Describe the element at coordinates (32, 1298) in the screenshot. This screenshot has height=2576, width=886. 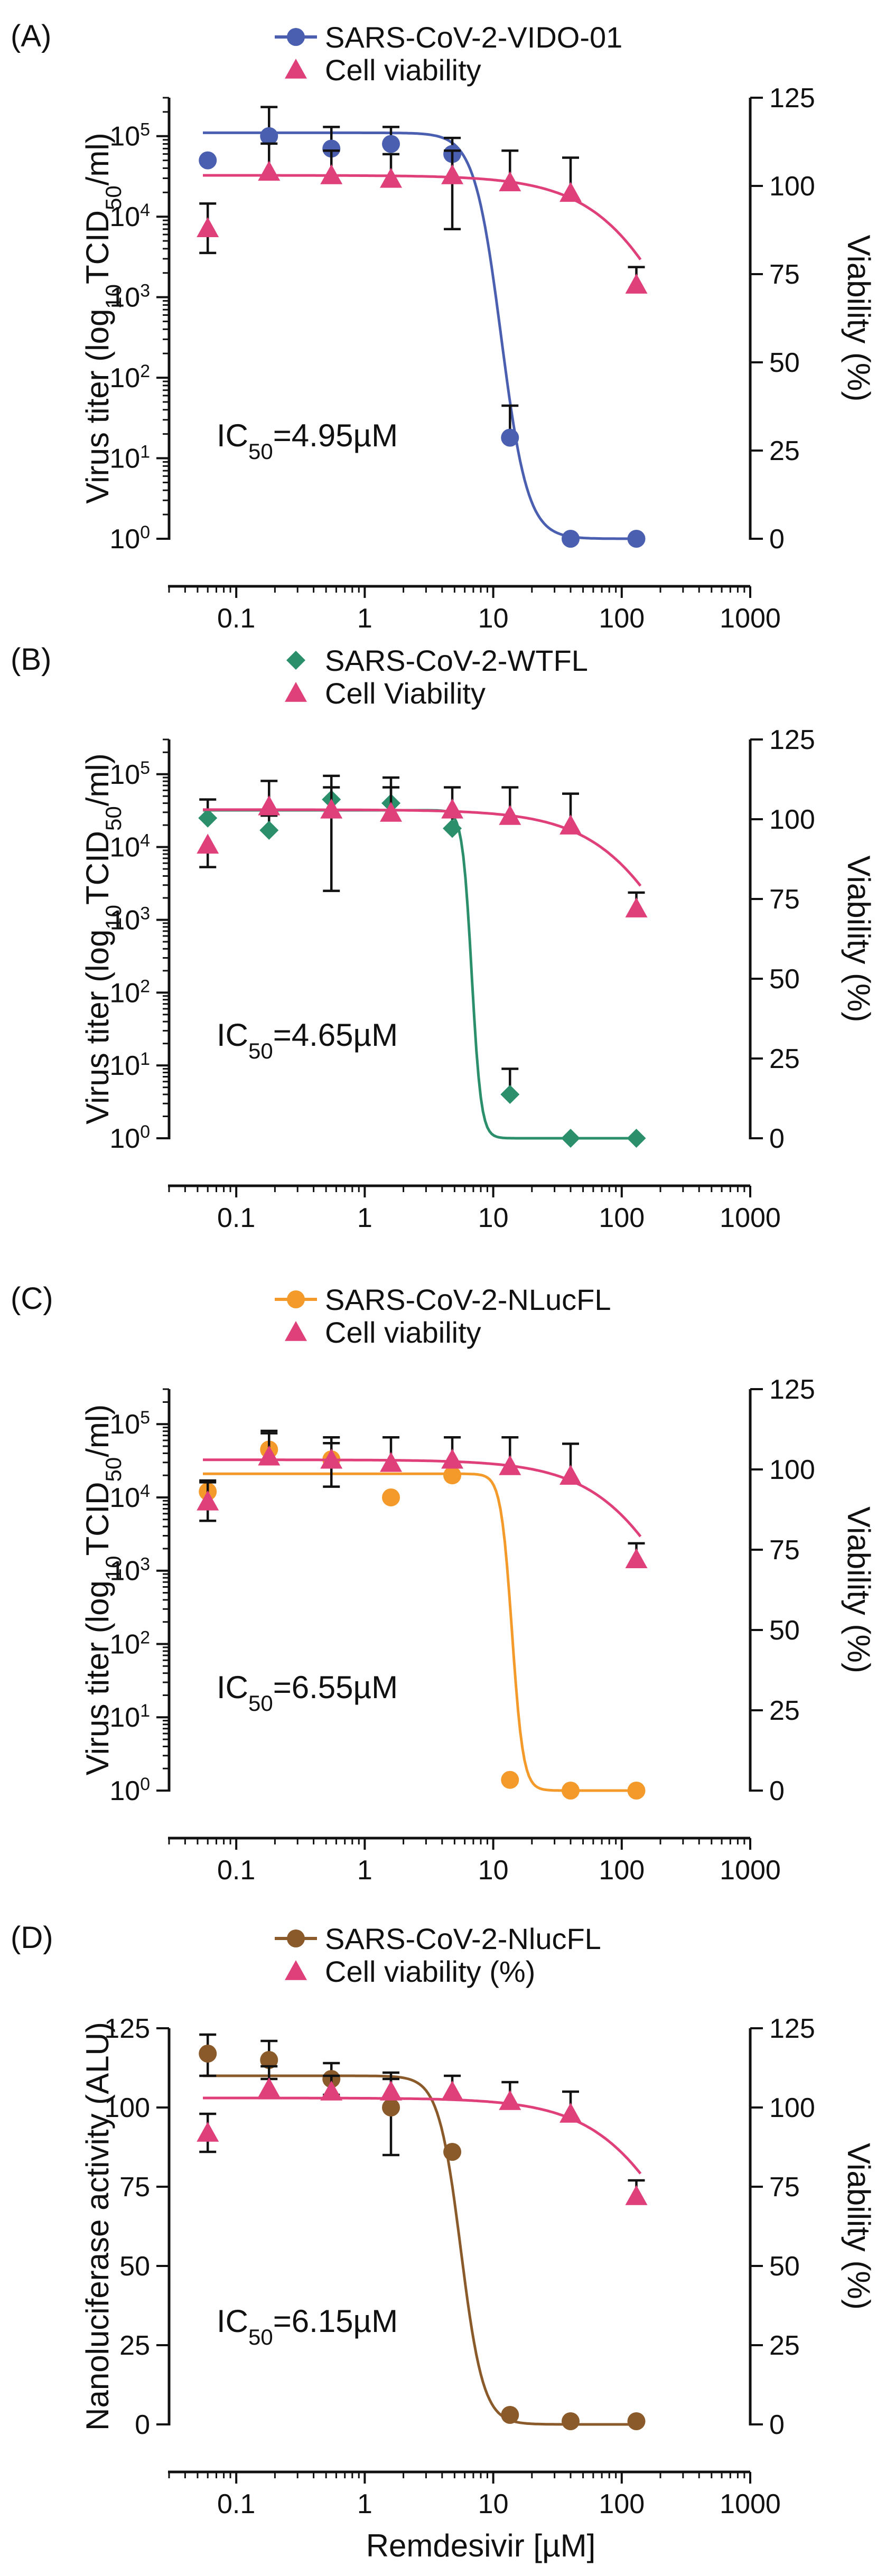
I see `panel-label: (C)` at that location.